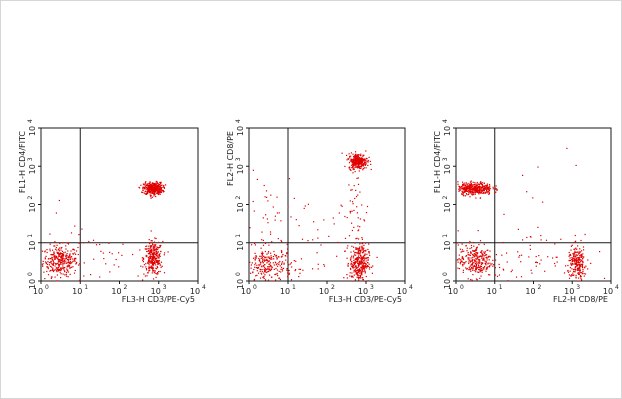 The width and height of the screenshot is (622, 399). I want to click on y-tick-exponent: 2, so click(30, 198).